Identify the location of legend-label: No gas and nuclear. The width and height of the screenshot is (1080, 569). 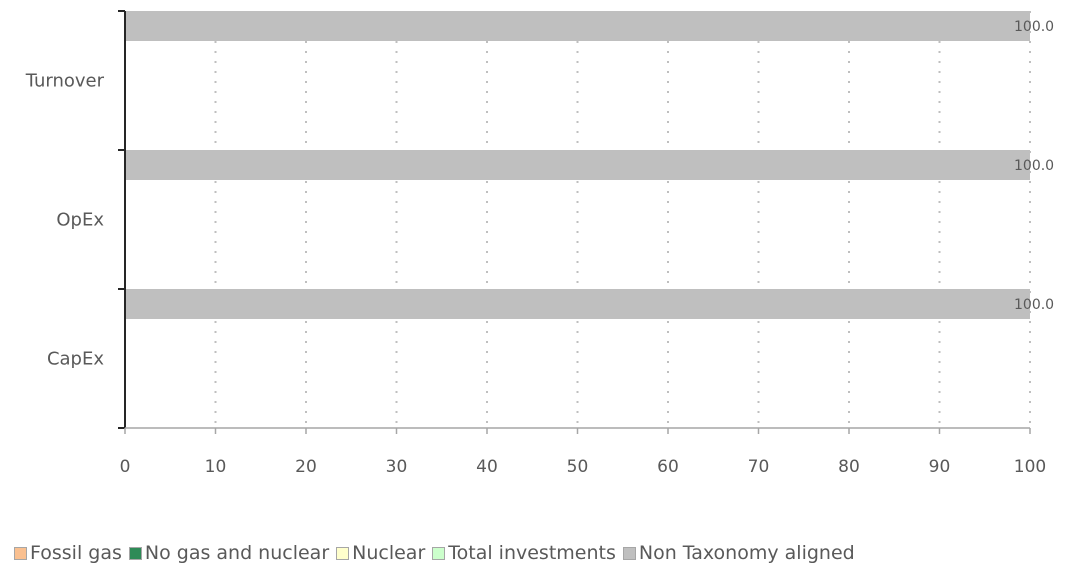
(237, 553).